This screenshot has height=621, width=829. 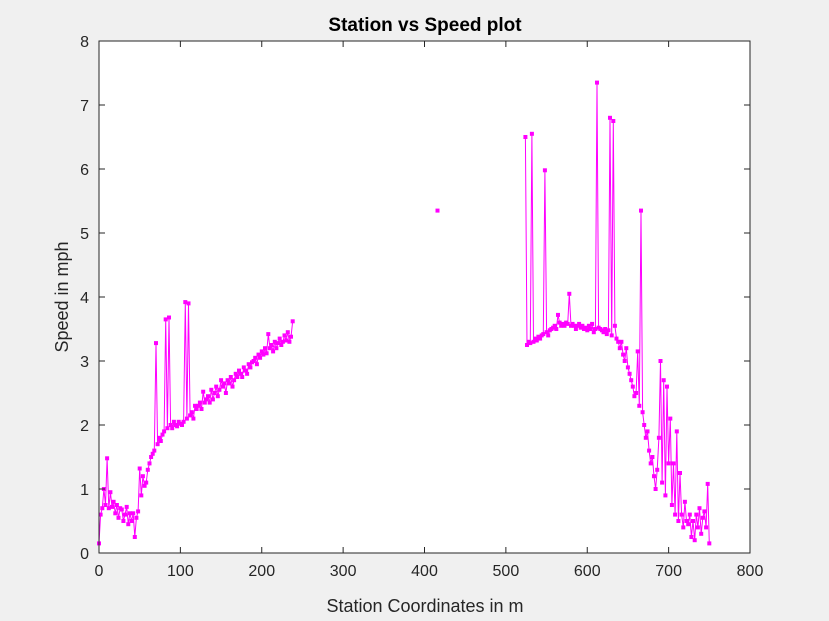 I want to click on chart-title: Station vs Speed plot, so click(x=425, y=25).